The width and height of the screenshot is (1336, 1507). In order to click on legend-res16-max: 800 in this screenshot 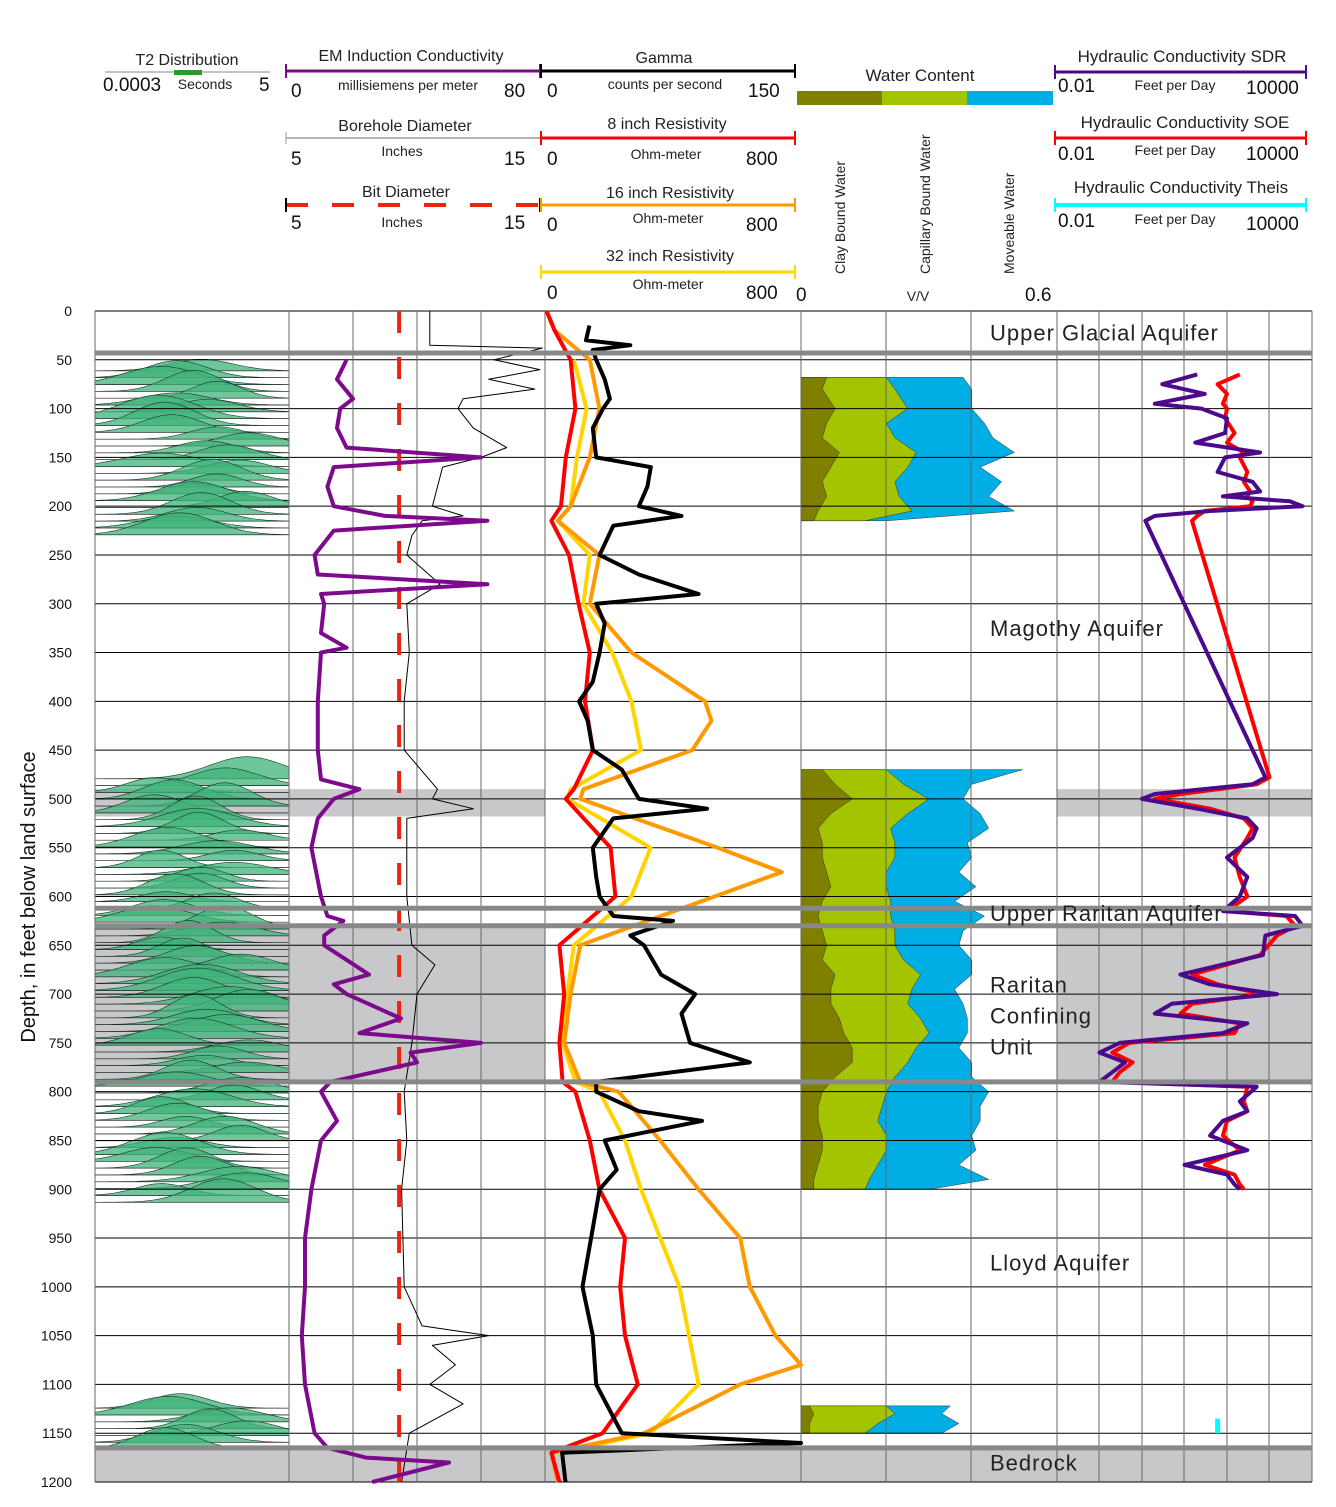, I will do `click(762, 225)`.